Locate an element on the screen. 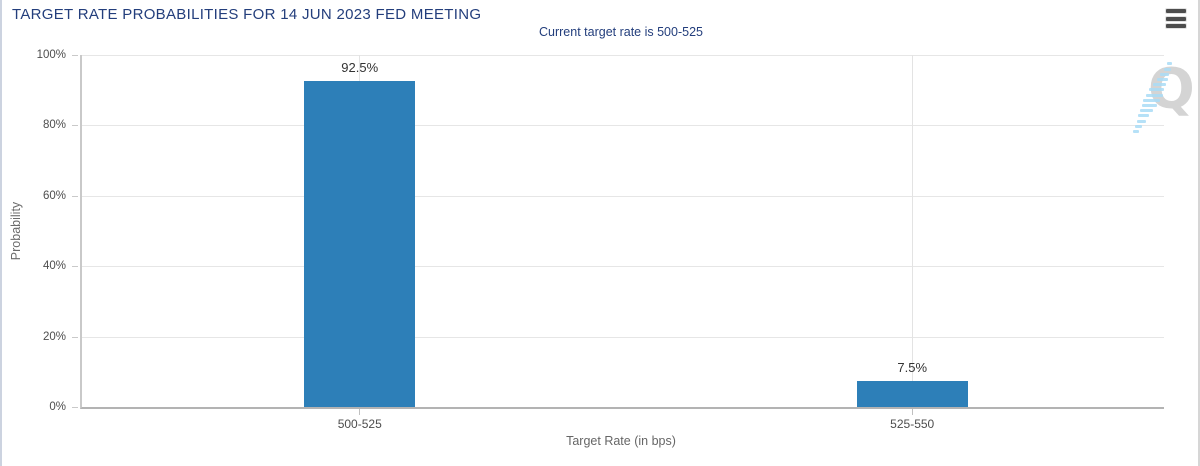 The height and width of the screenshot is (466, 1200). y-tick-label: 20% is located at coordinates (54, 336).